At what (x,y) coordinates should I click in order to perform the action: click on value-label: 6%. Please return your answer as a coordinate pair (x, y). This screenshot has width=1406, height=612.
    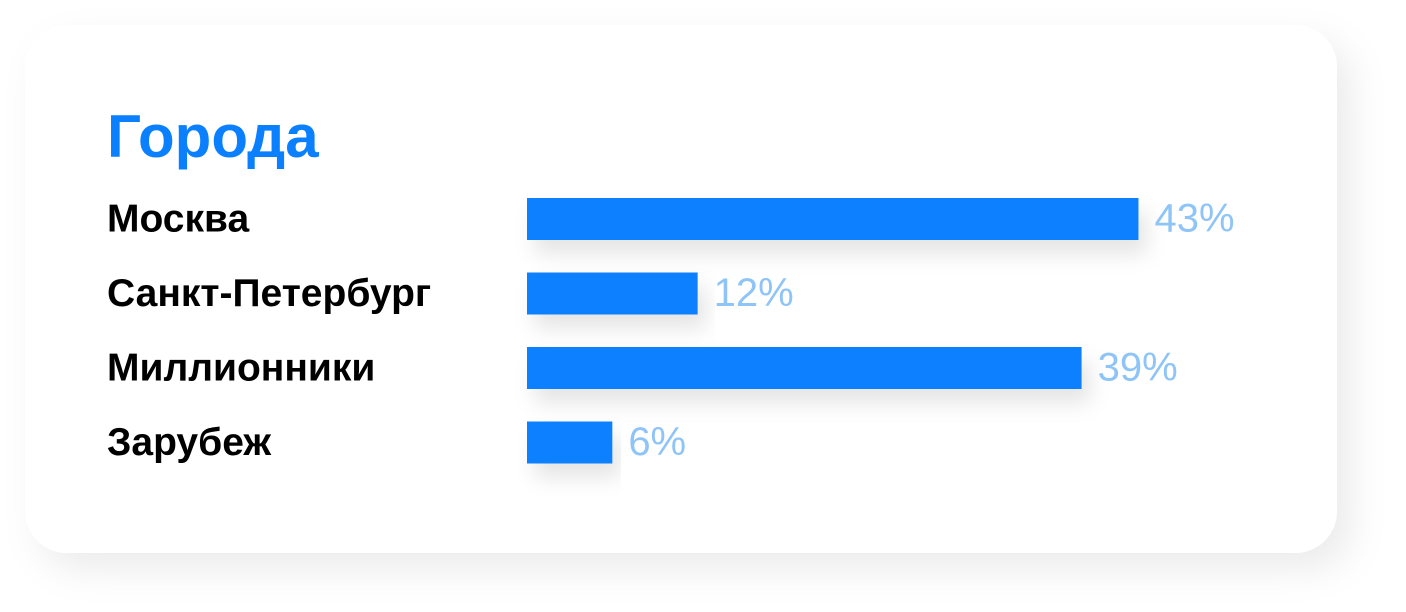
    Looking at the image, I should click on (657, 442).